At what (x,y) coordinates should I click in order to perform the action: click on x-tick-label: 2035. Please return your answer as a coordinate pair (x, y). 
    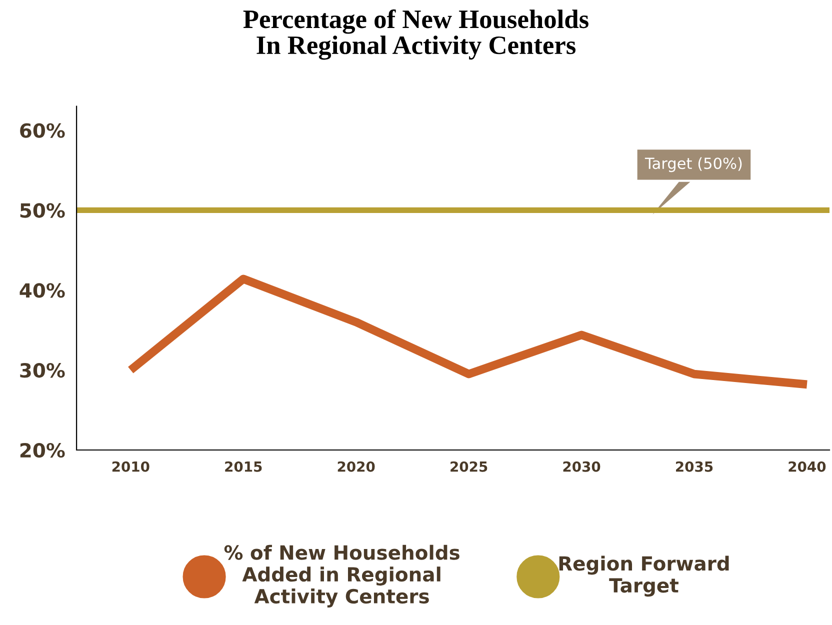
    Looking at the image, I should click on (694, 466).